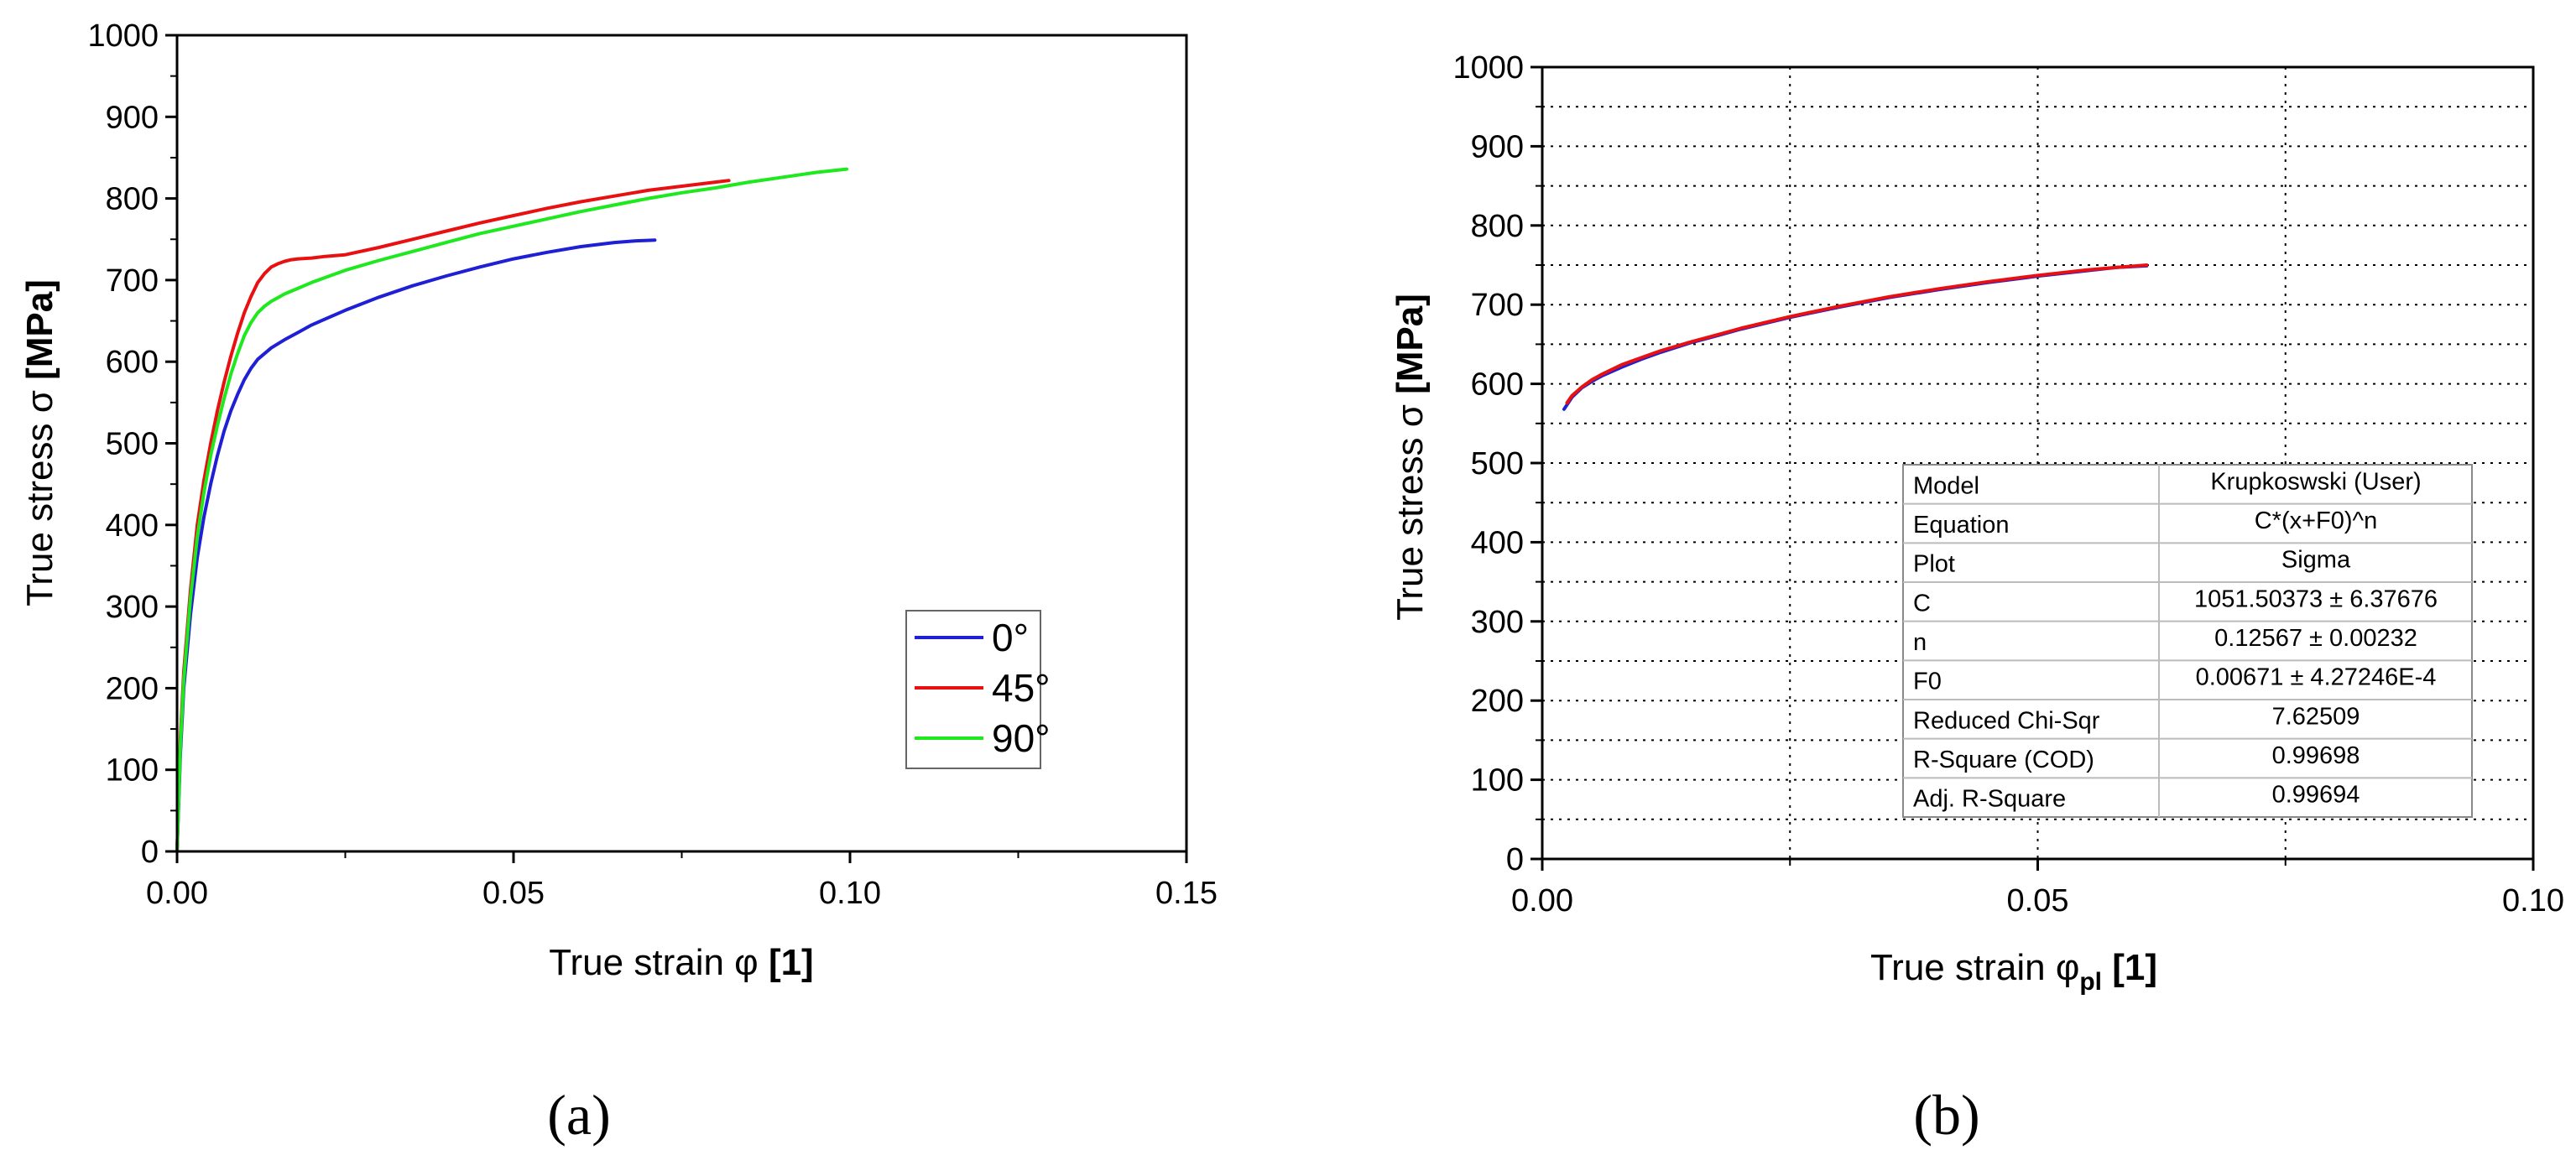 This screenshot has width=2576, height=1171. I want to click on chart-a-y-axis-title: True stress σ [MPa], so click(39, 442).